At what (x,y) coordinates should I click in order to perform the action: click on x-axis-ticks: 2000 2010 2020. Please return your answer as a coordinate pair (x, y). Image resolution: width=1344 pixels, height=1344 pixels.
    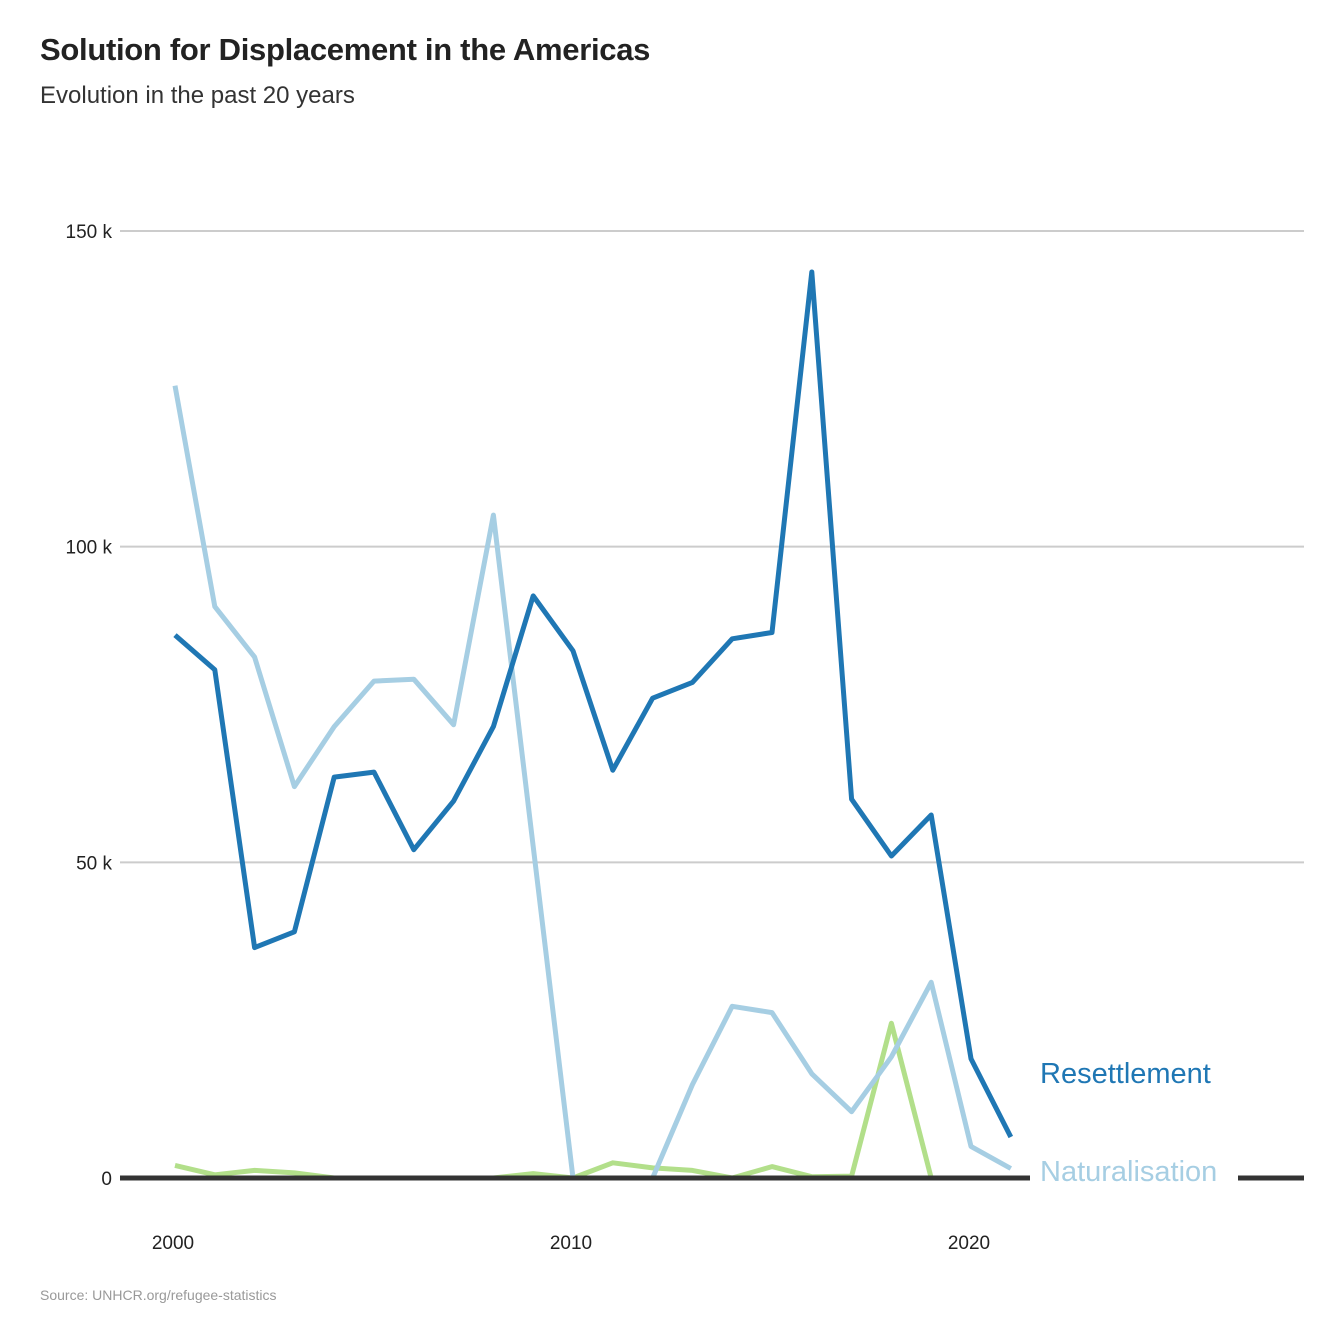
    Looking at the image, I should click on (571, 1243).